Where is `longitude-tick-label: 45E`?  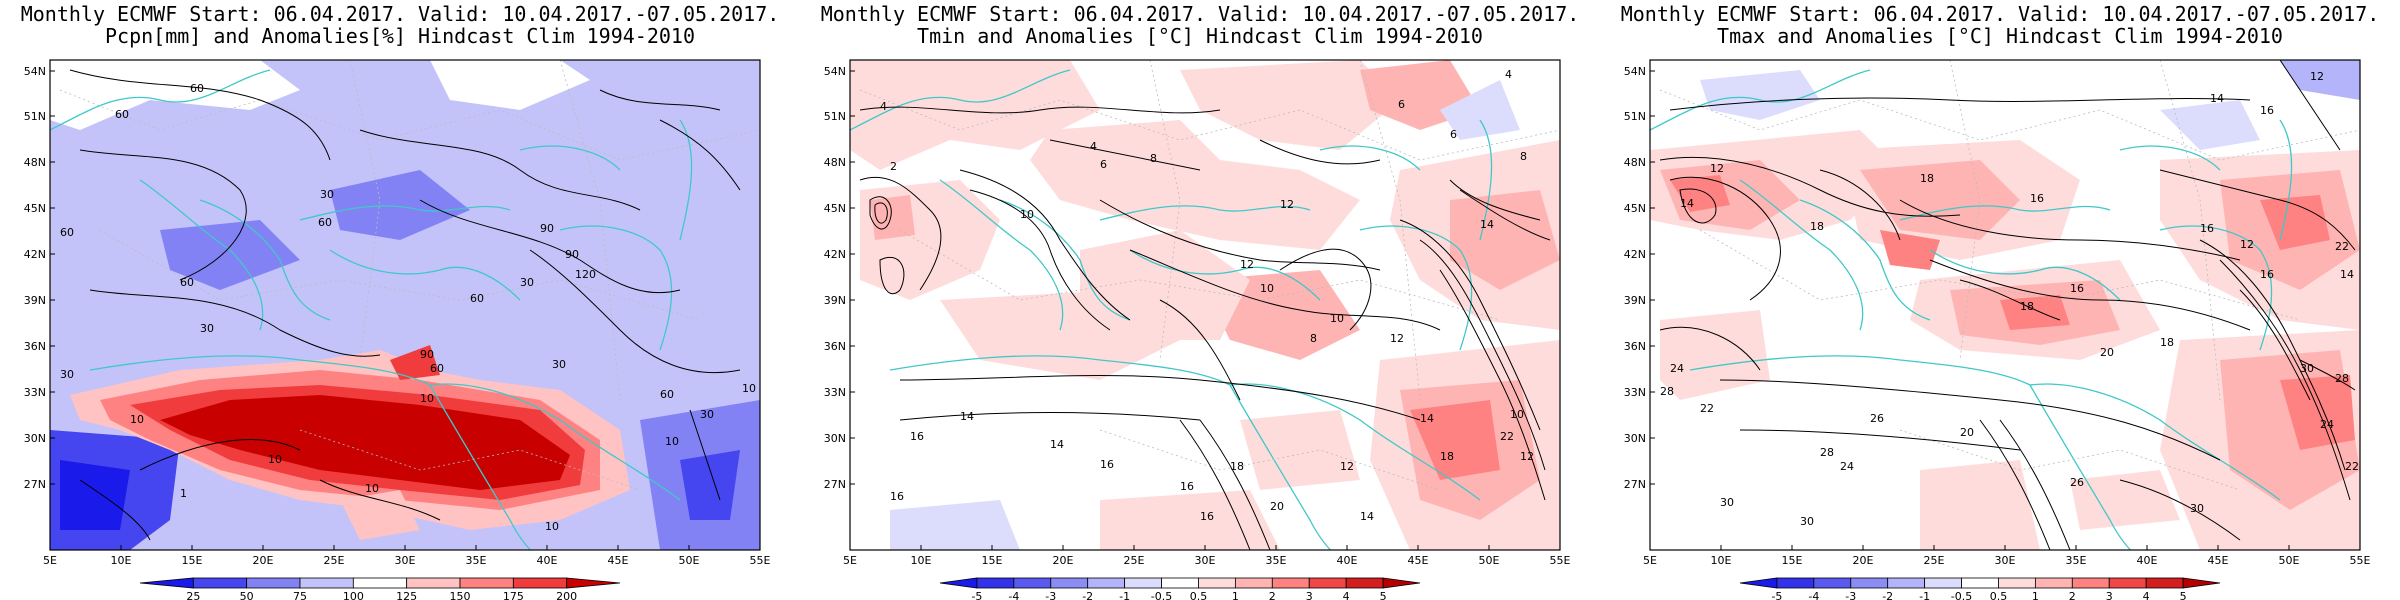 longitude-tick-label: 45E is located at coordinates (618, 560).